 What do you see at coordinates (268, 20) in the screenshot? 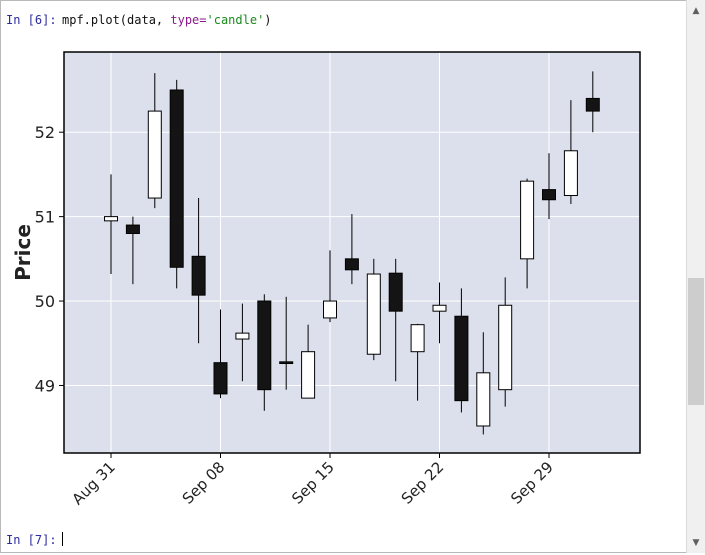
I see `code-close: )` at bounding box center [268, 20].